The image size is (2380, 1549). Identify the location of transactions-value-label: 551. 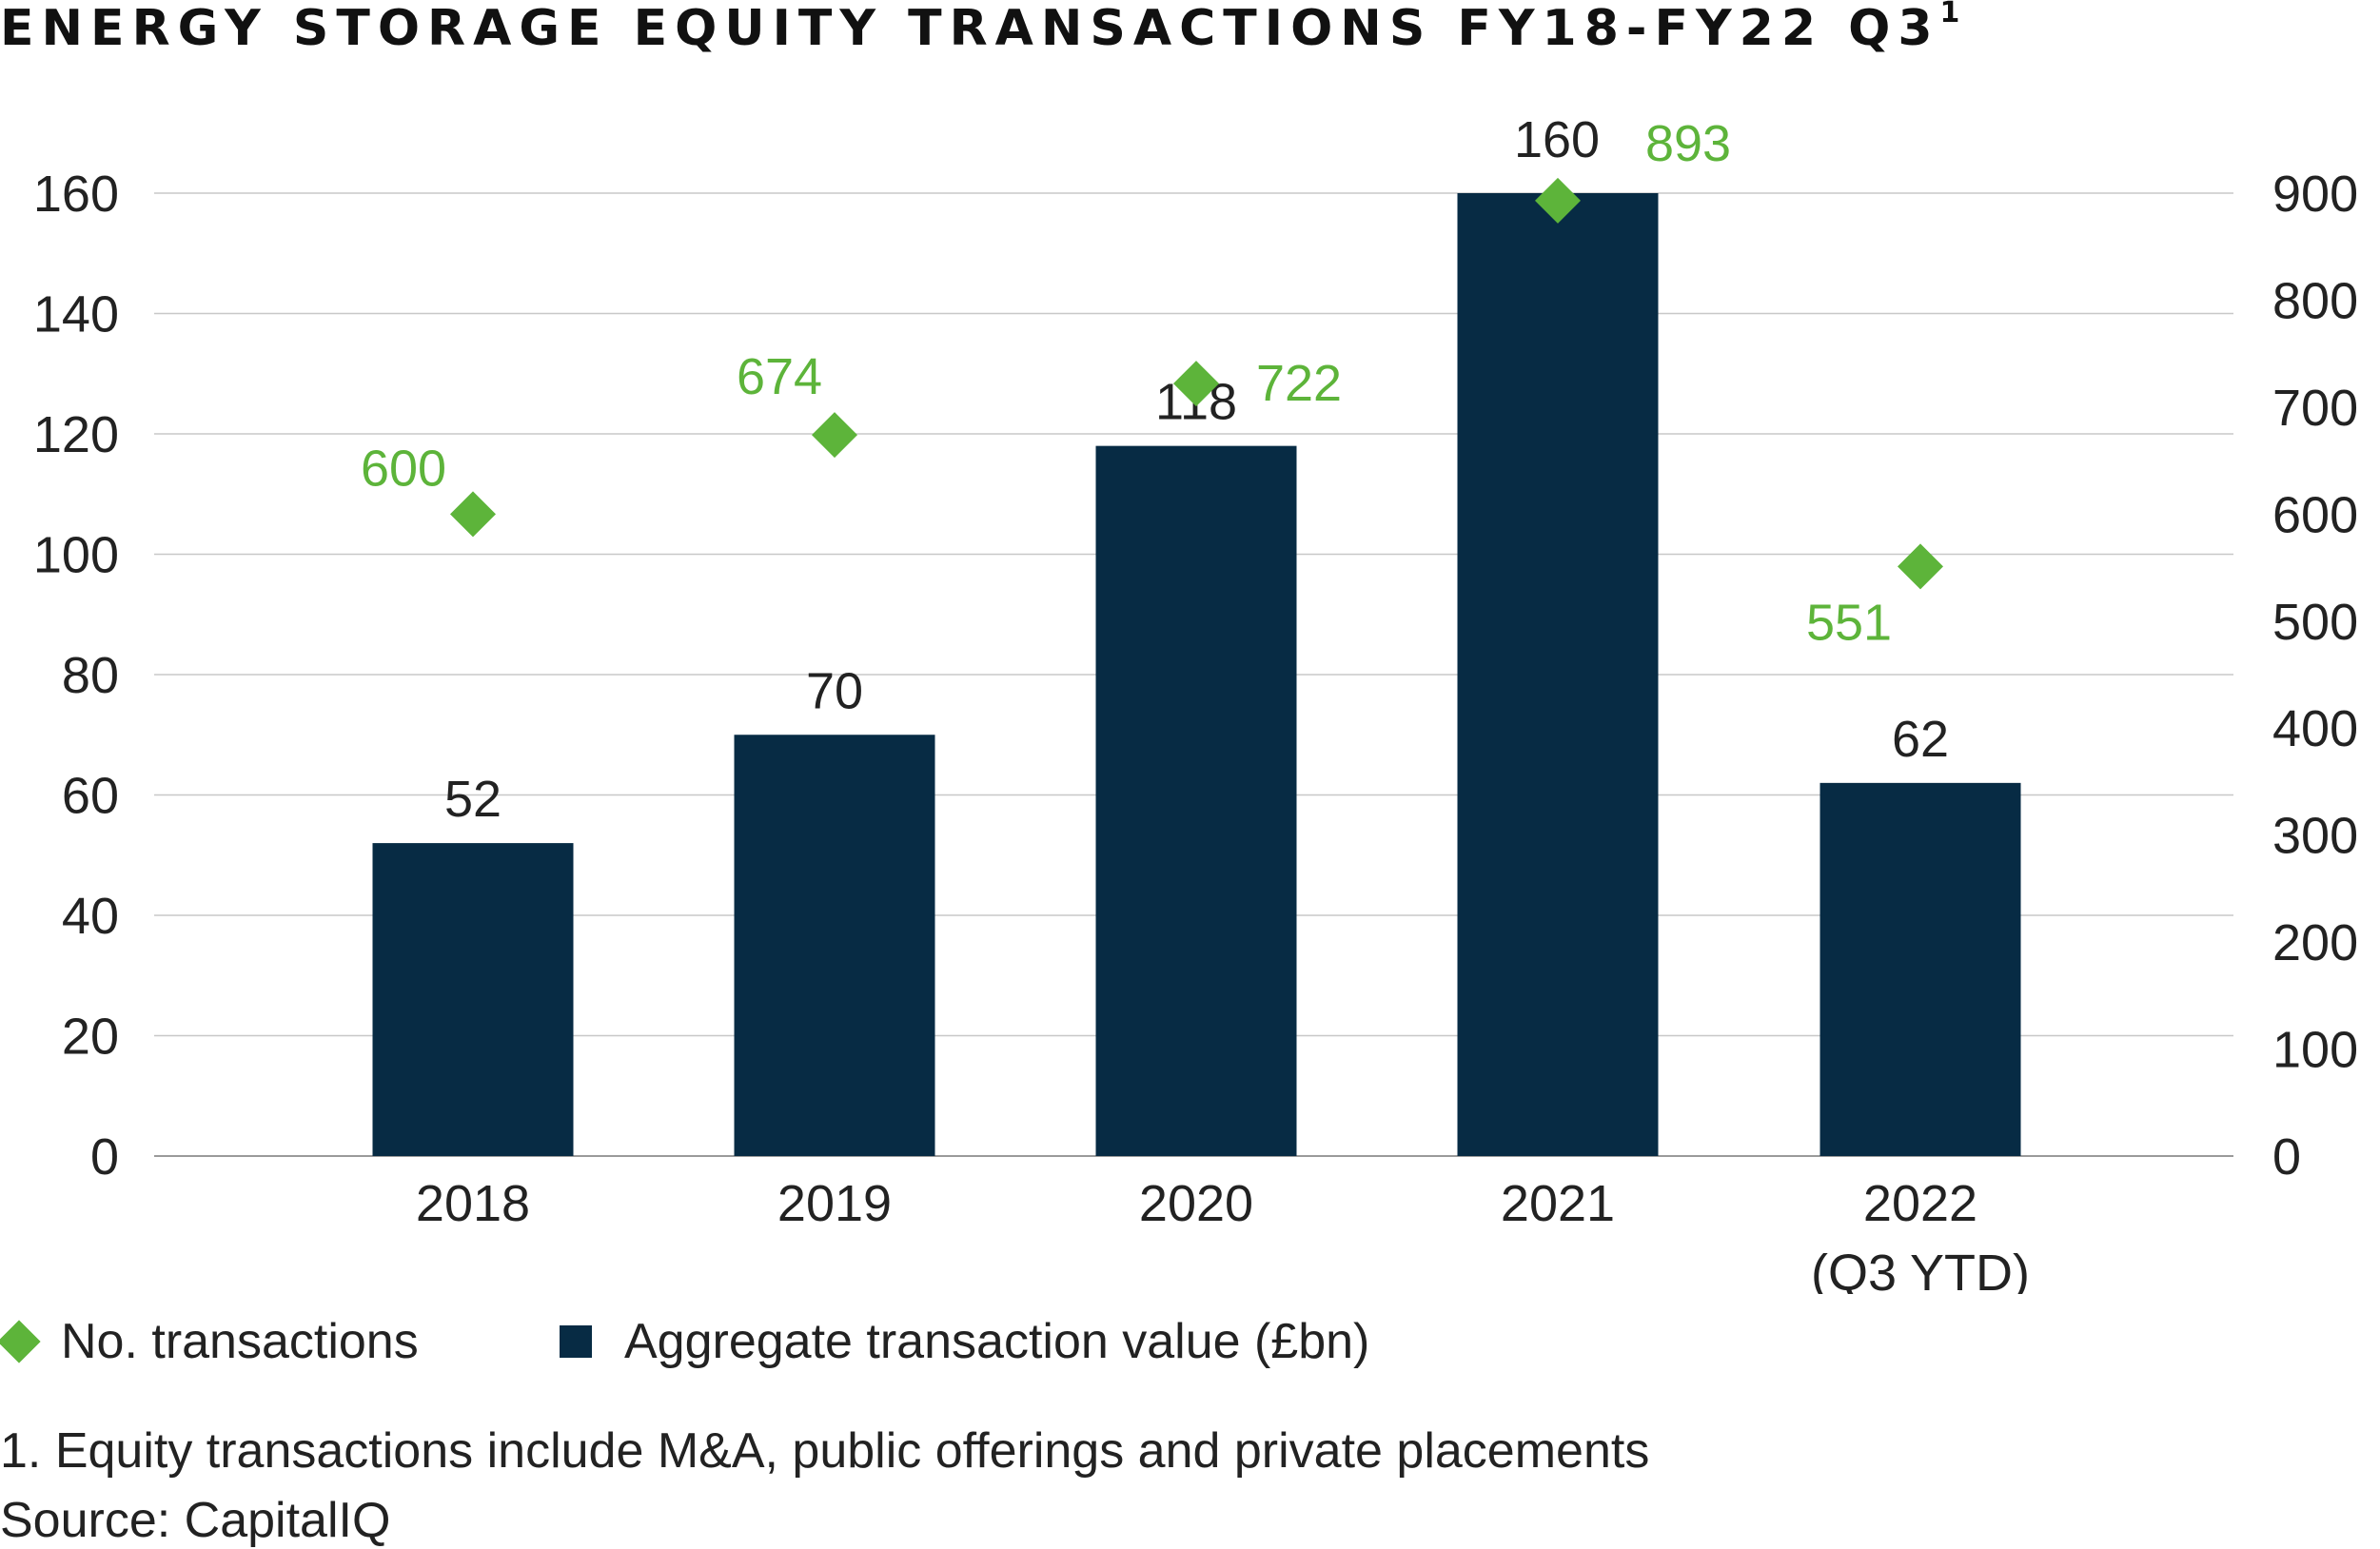
(1849, 622).